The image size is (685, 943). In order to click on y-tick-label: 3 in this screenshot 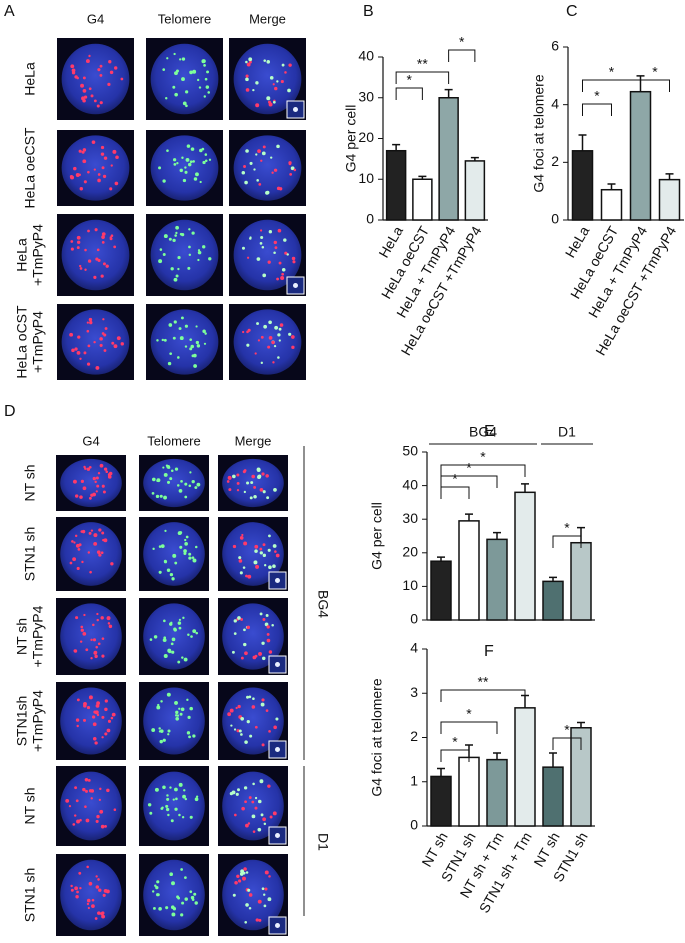, I will do `click(414, 692)`.